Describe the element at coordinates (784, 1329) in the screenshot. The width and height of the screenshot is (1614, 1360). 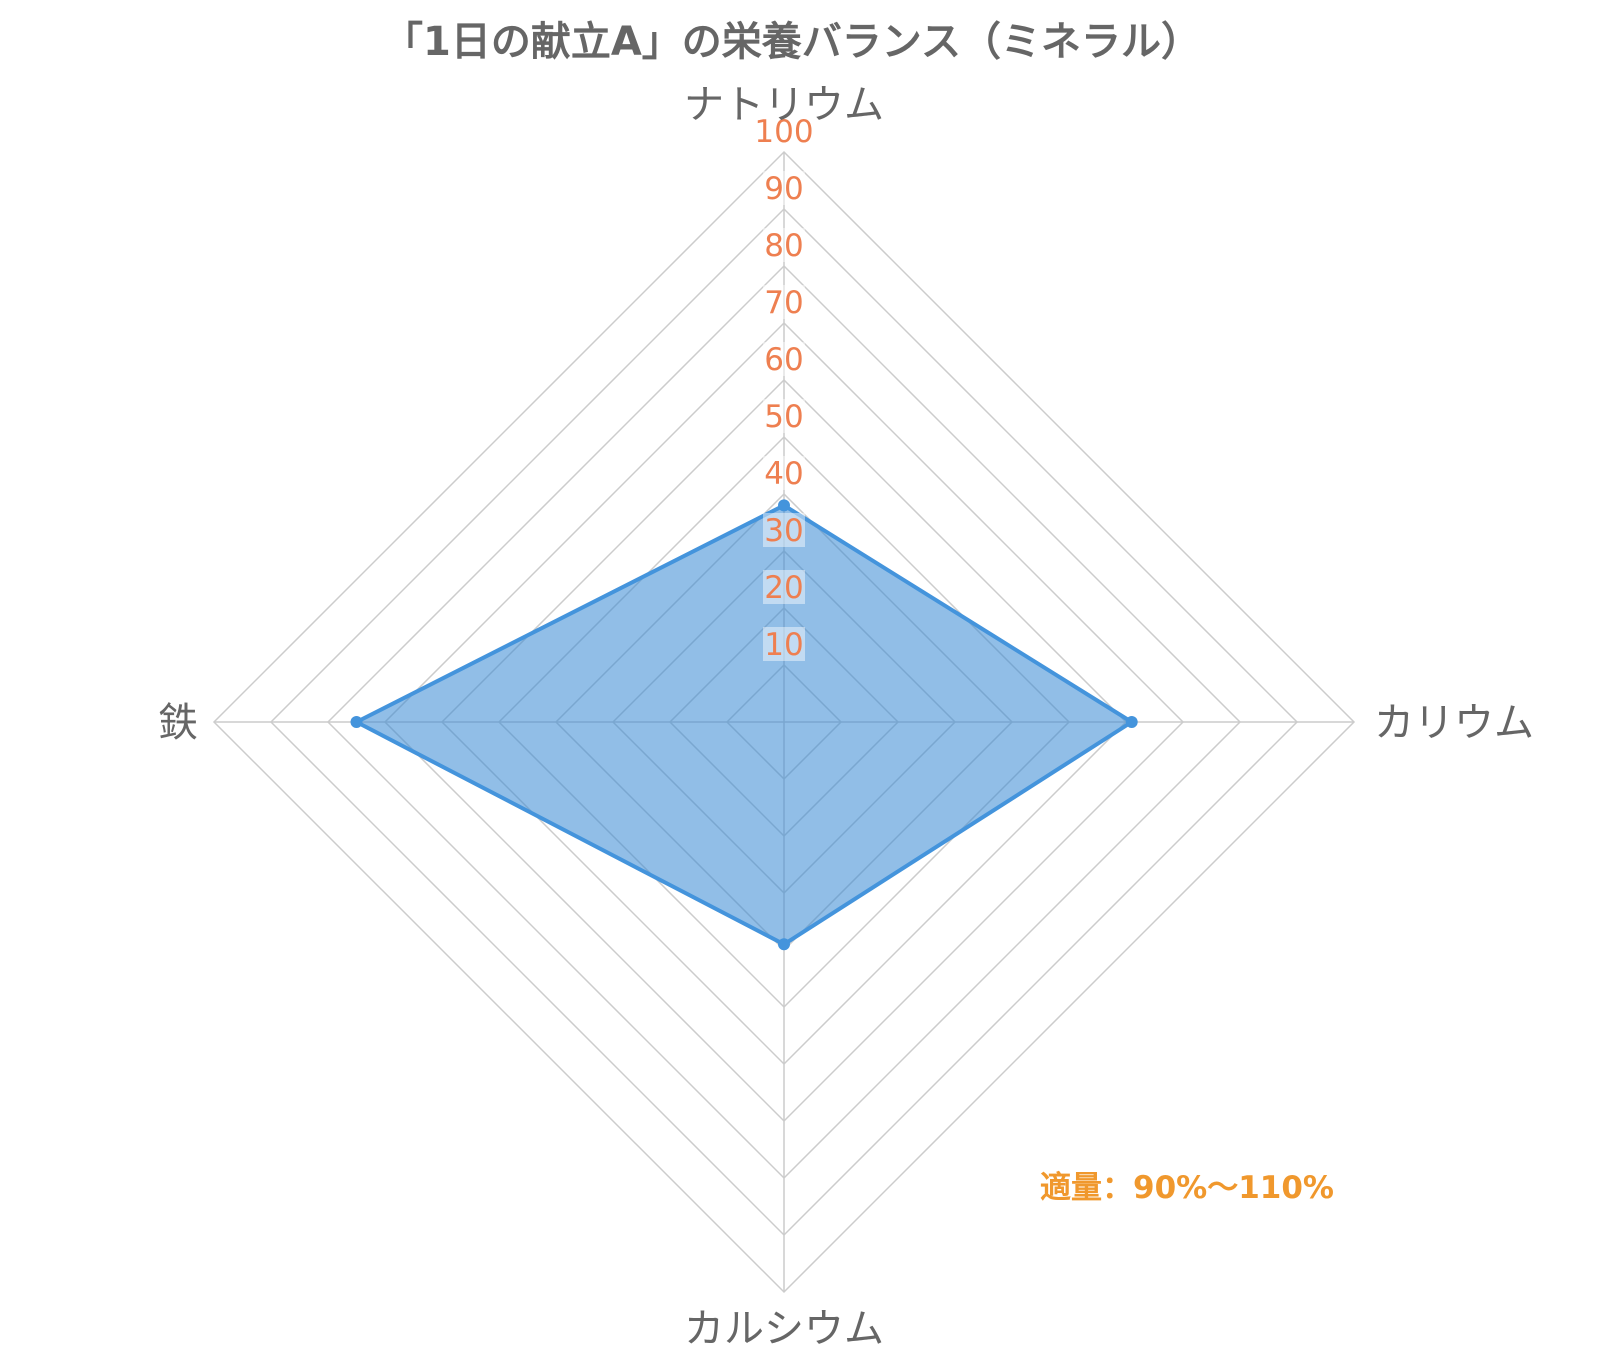
I see `axis-label-calcium: カルシウム` at that location.